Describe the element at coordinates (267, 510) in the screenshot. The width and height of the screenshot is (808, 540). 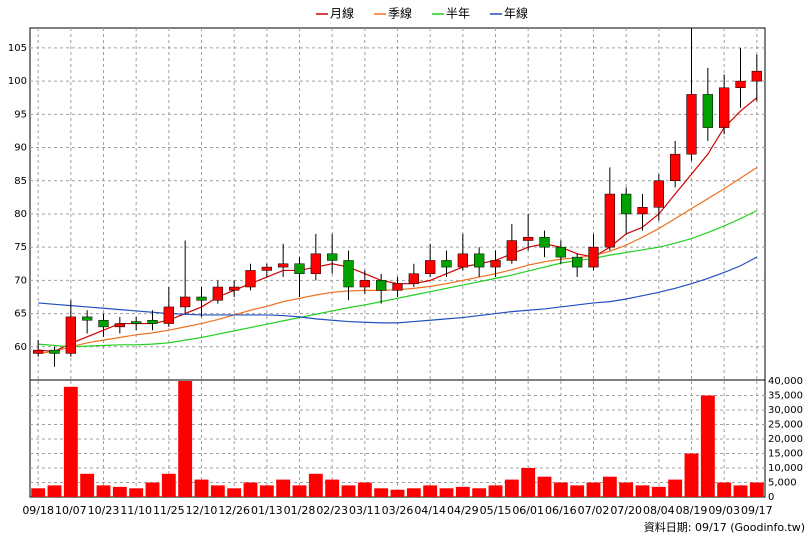
I see `x-tick-label: 01/13` at that location.